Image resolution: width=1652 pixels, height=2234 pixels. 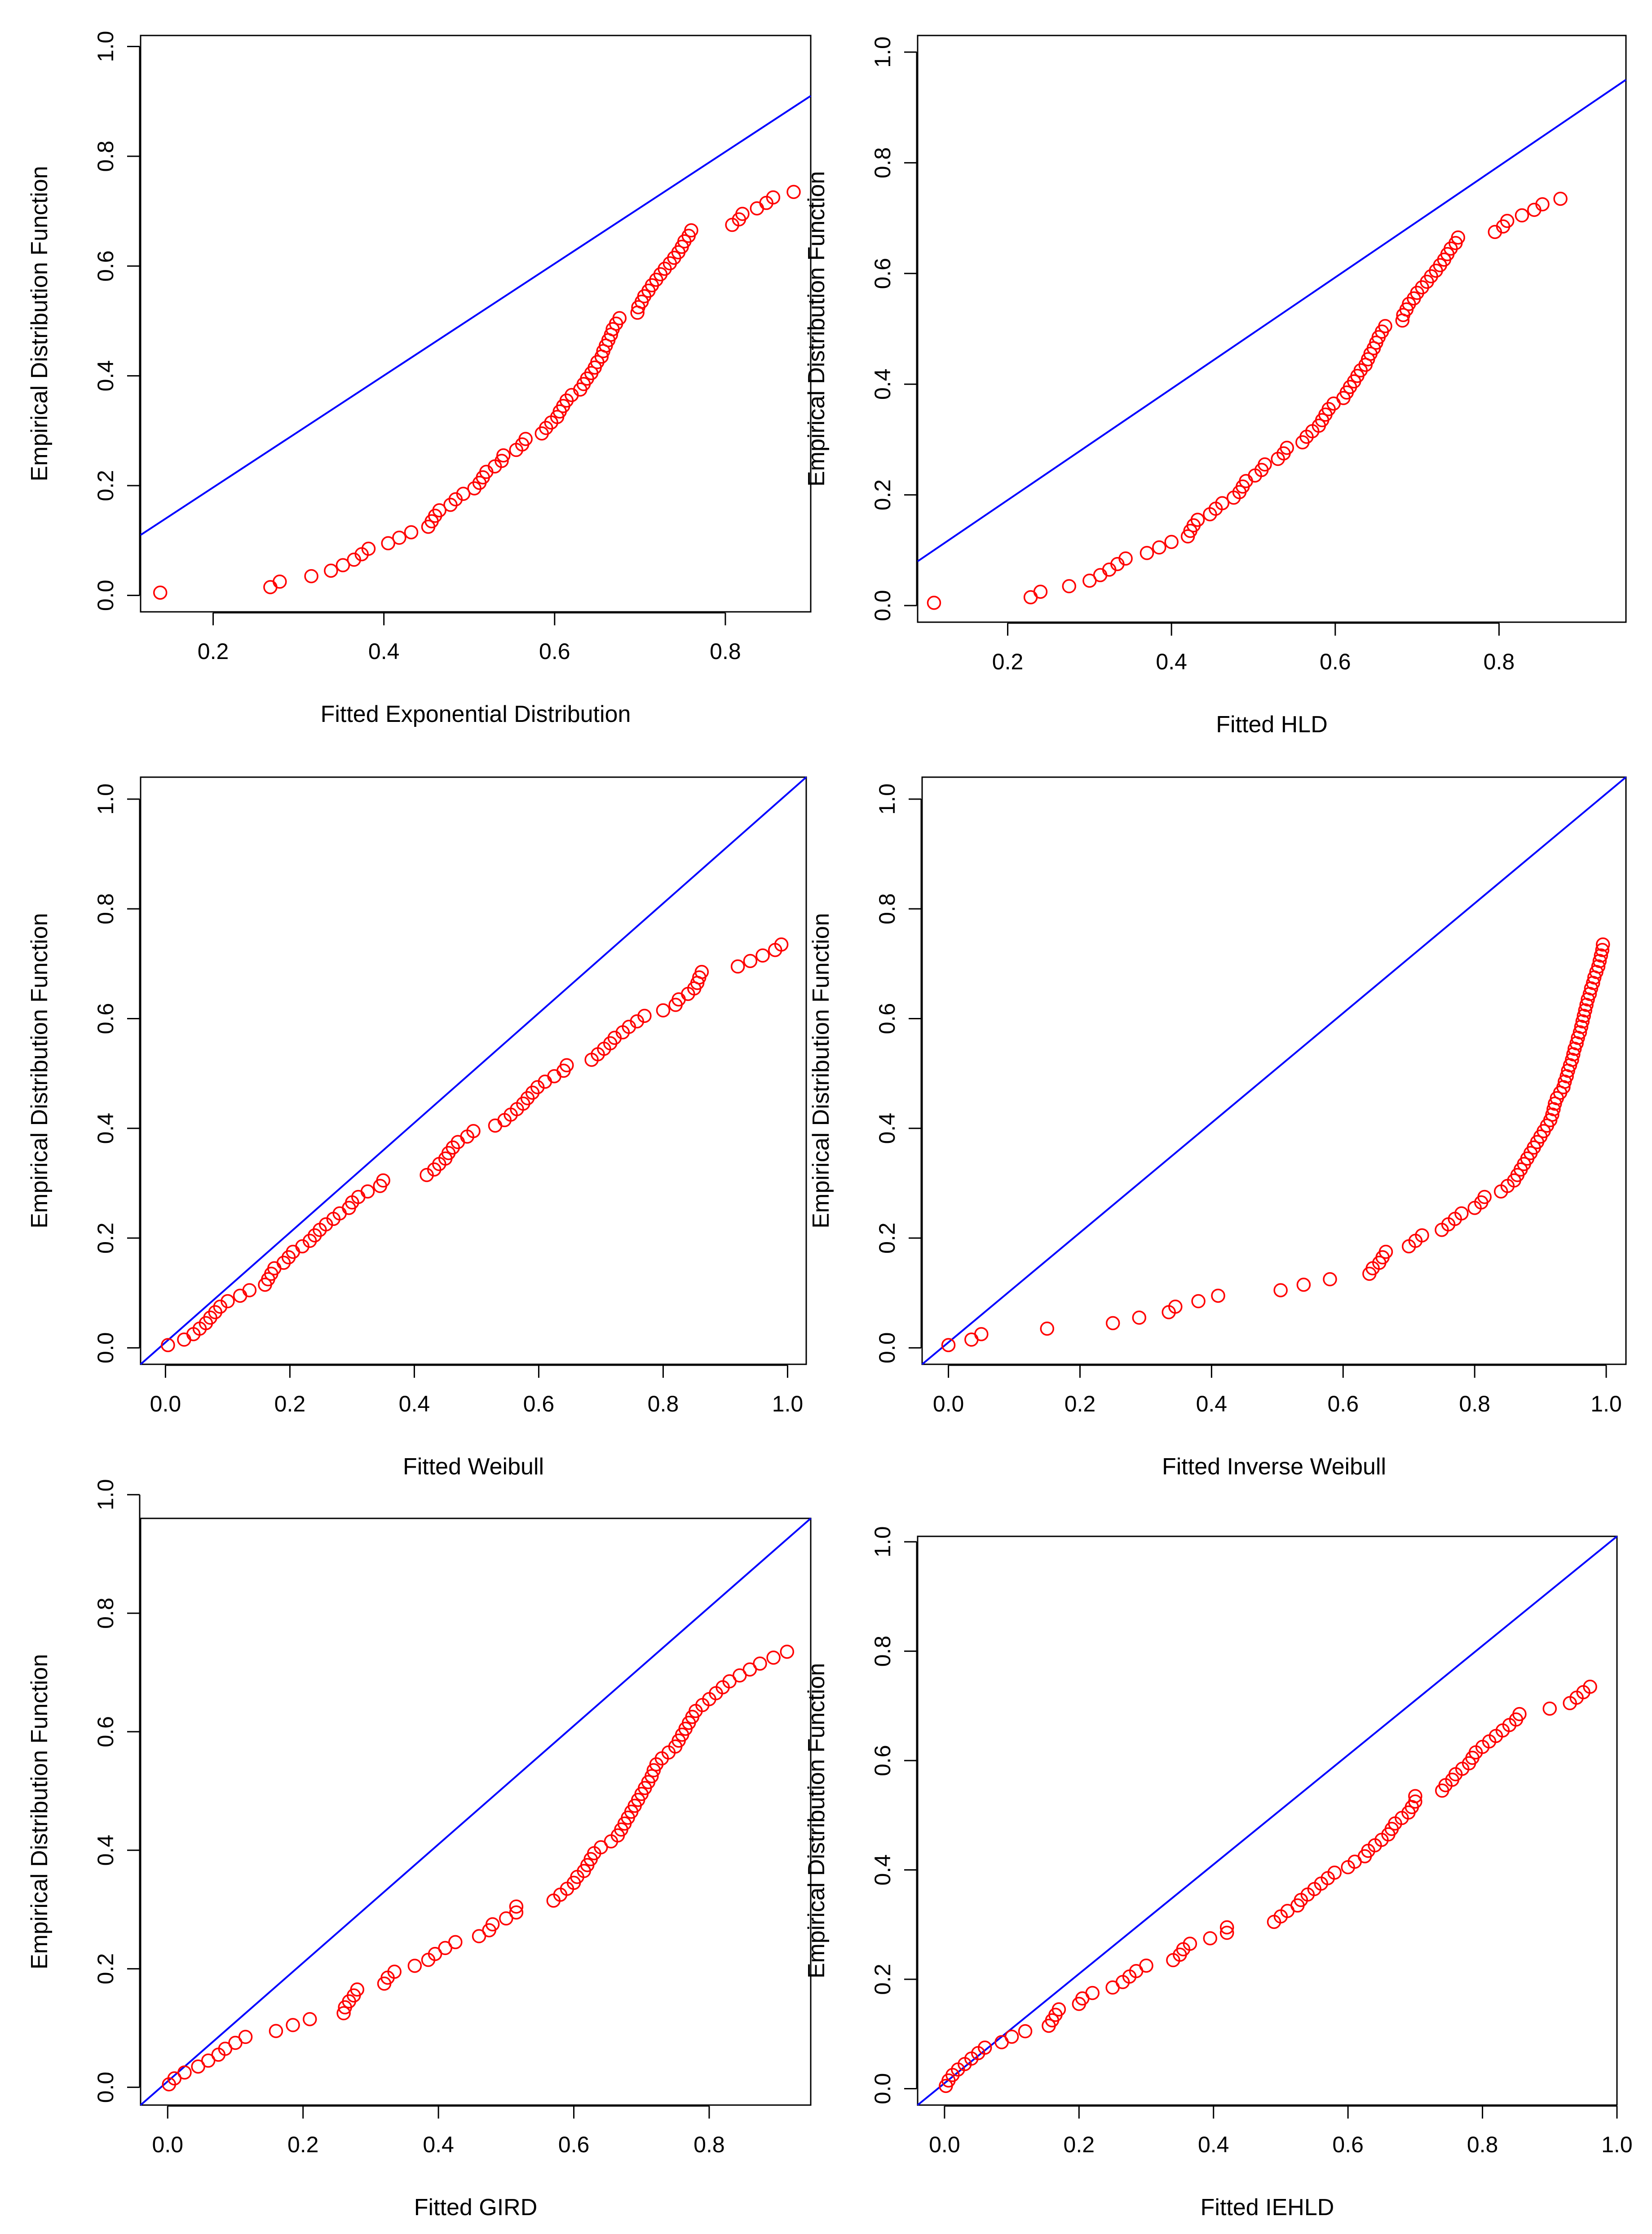 What do you see at coordinates (887, 799) in the screenshot?
I see `y-tick-label: 1.0` at bounding box center [887, 799].